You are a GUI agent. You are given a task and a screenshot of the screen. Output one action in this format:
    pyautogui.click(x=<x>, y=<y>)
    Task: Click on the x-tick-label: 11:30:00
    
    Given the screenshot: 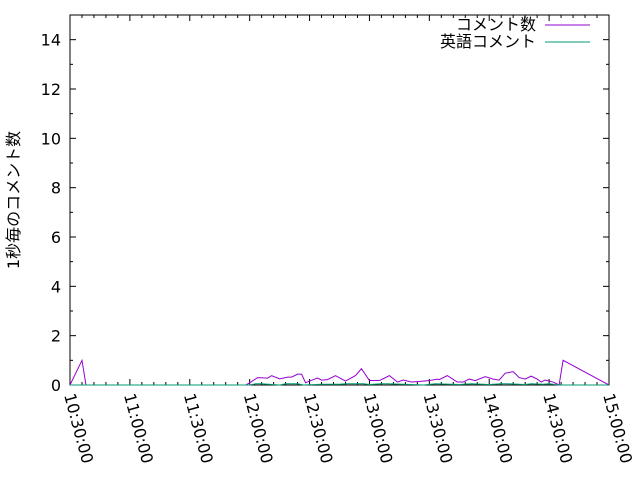 What is the action you would take?
    pyautogui.click(x=198, y=428)
    